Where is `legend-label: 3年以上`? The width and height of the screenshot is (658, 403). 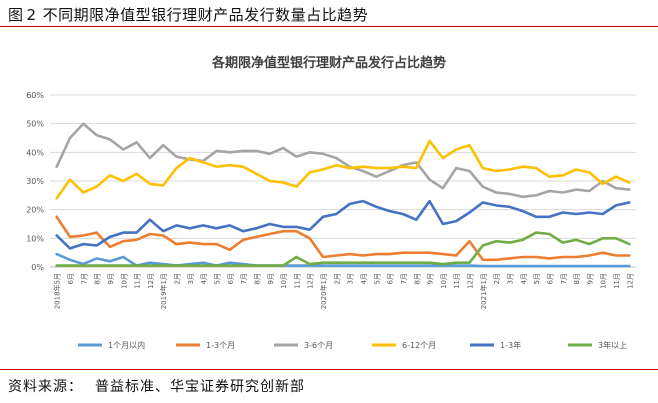
legend-label: 3年以上 is located at coordinates (612, 345).